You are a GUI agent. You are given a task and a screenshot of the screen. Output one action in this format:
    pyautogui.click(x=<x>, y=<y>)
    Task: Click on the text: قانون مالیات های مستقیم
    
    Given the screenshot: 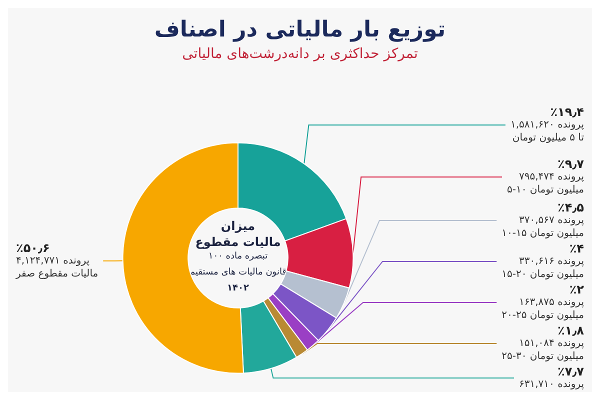 What is the action you would take?
    pyautogui.click(x=238, y=273)
    